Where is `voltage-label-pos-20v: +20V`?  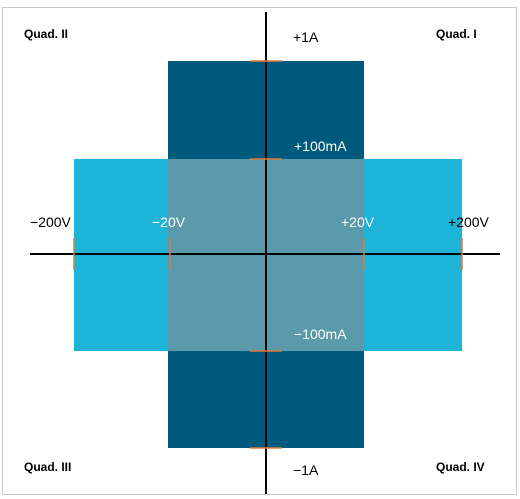
voltage-label-pos-20v: +20V is located at coordinates (358, 222).